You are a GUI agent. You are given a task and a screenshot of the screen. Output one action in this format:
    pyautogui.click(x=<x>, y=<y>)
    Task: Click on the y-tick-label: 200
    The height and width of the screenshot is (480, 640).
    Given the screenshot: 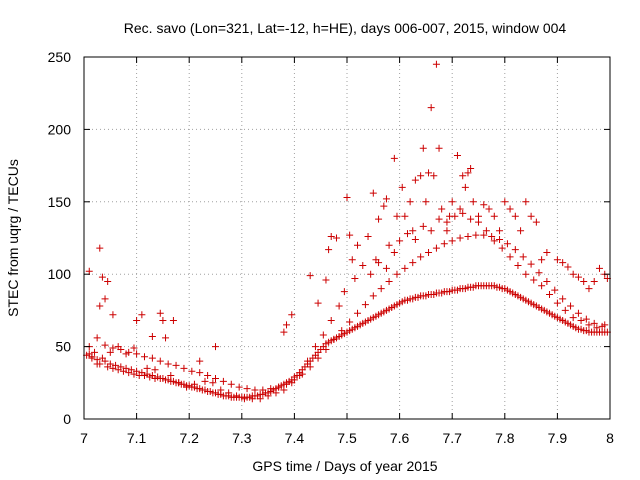 What is the action you would take?
    pyautogui.click(x=60, y=129)
    